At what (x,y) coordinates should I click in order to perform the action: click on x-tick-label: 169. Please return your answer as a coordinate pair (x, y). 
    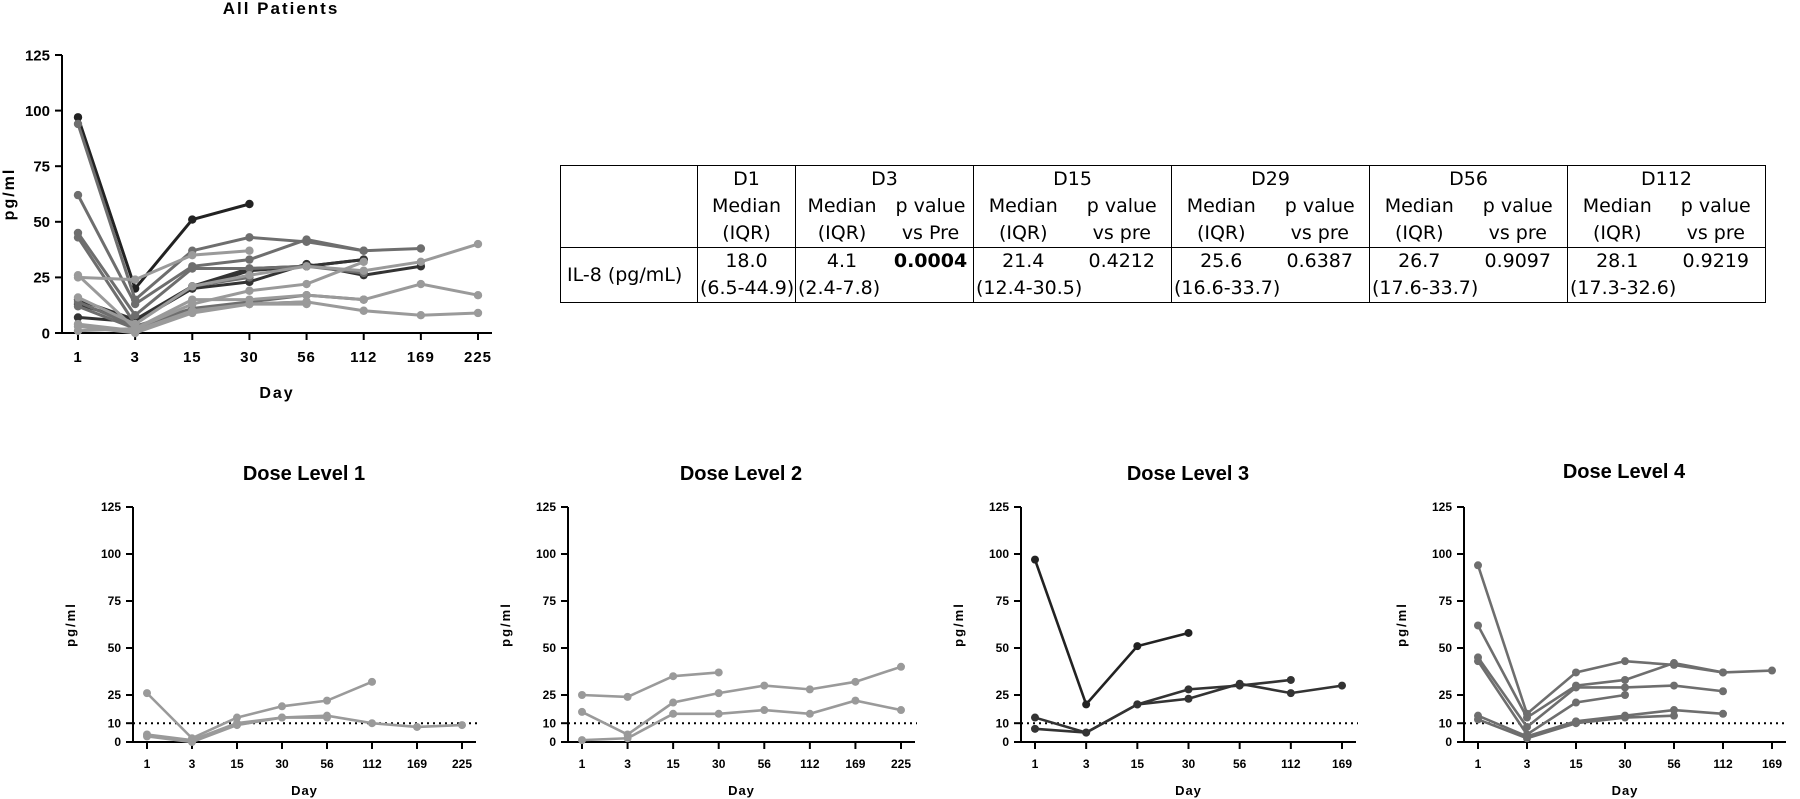
    Looking at the image, I should click on (855, 764).